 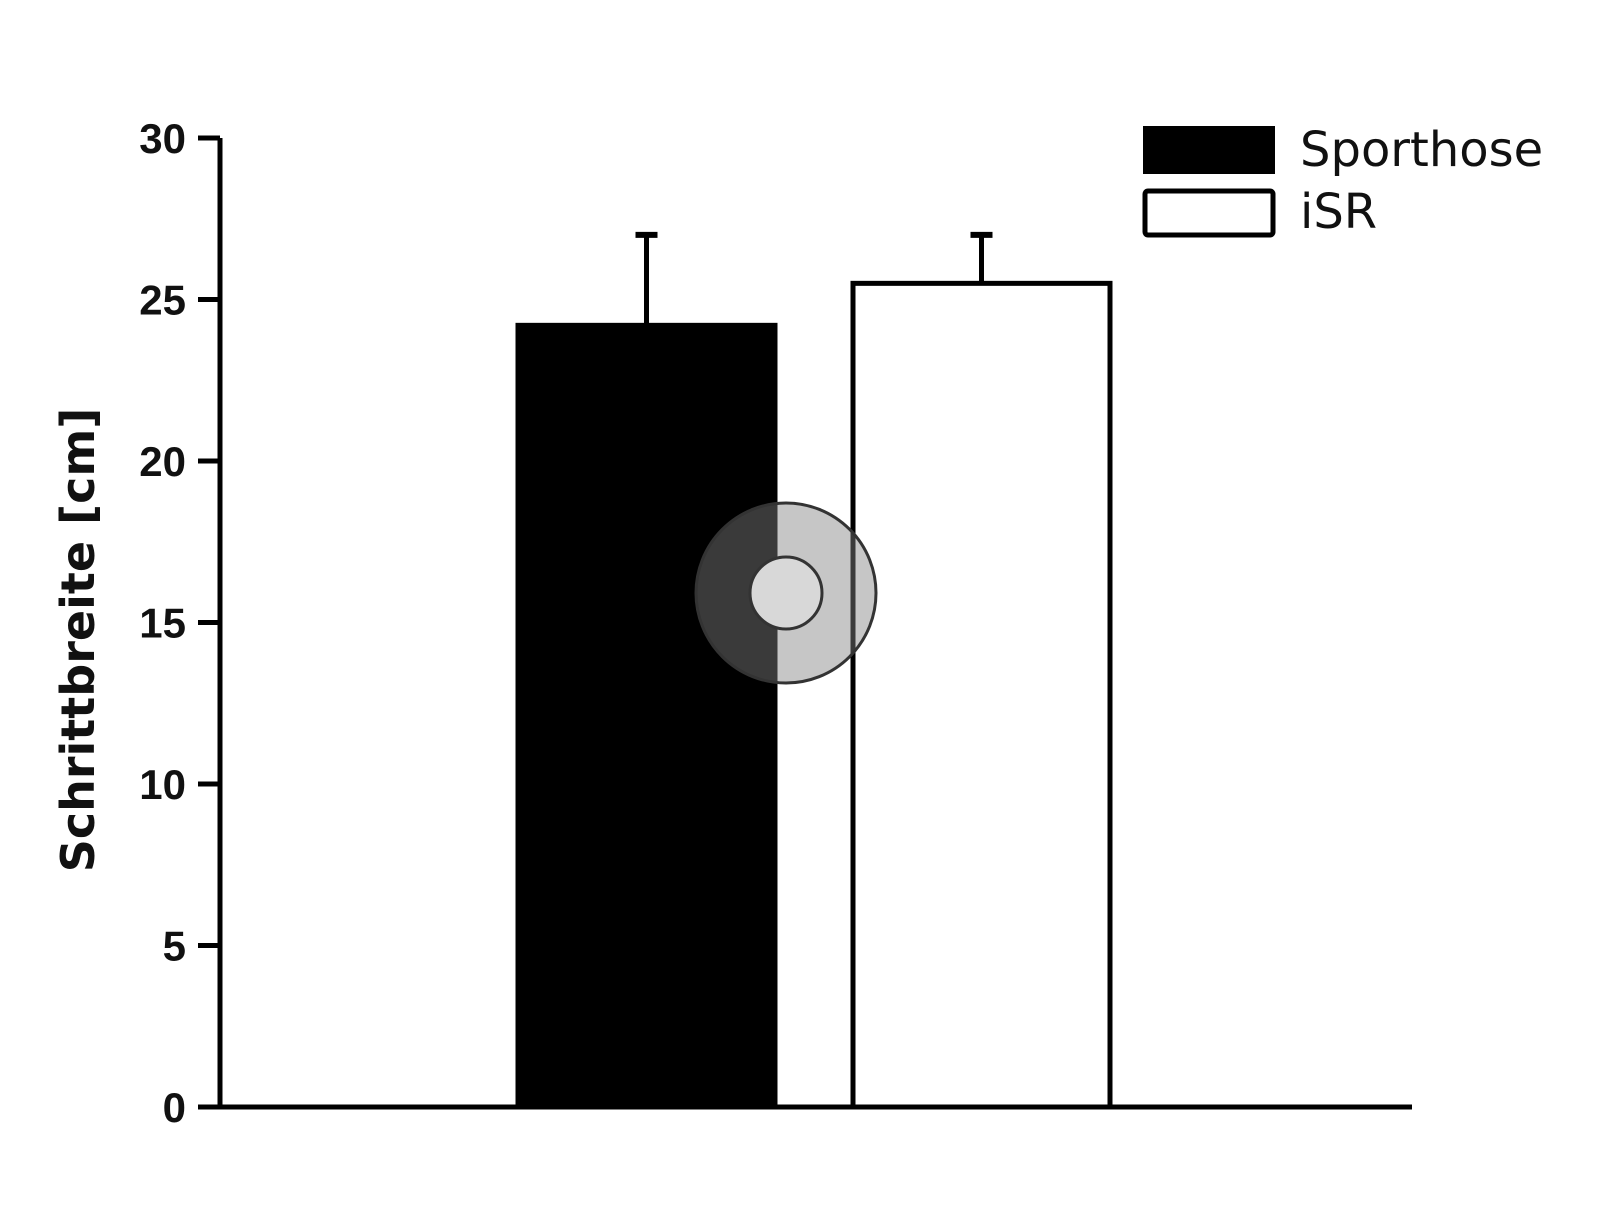 I want to click on y-tick-label: 15, so click(x=162, y=623).